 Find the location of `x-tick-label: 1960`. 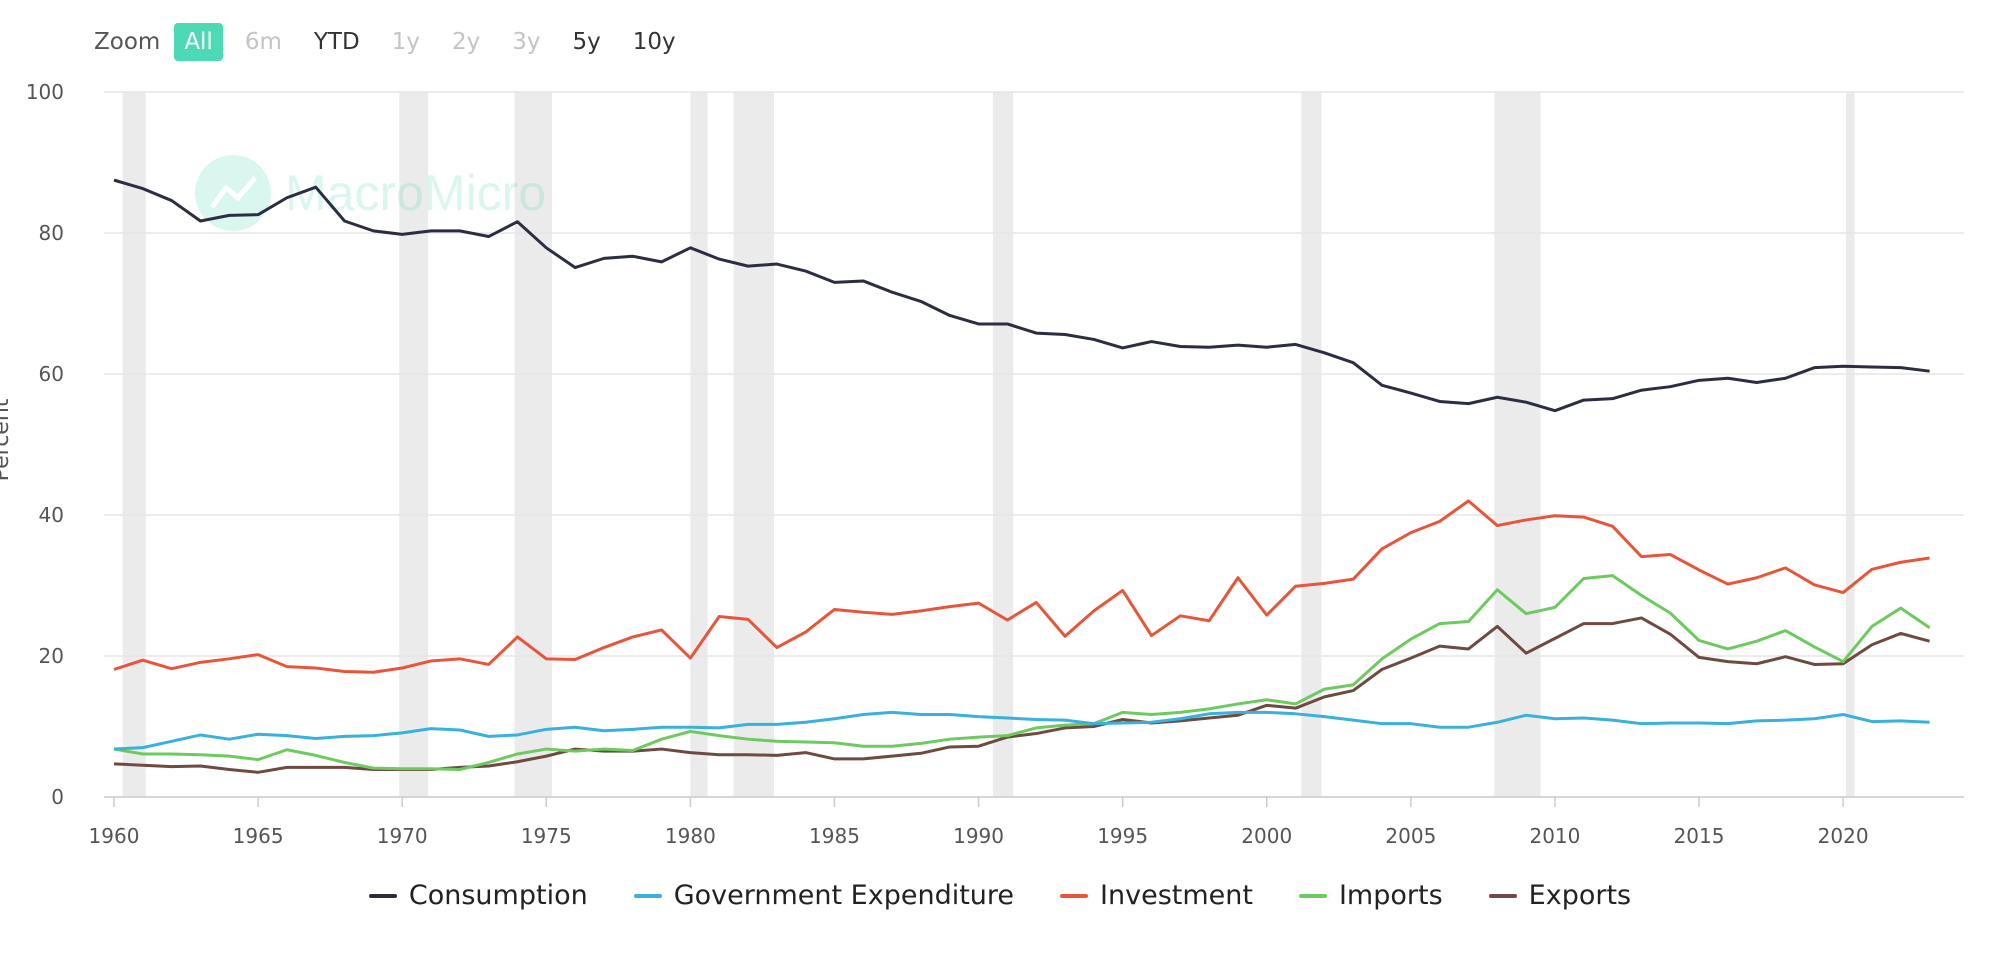

x-tick-label: 1960 is located at coordinates (114, 836).